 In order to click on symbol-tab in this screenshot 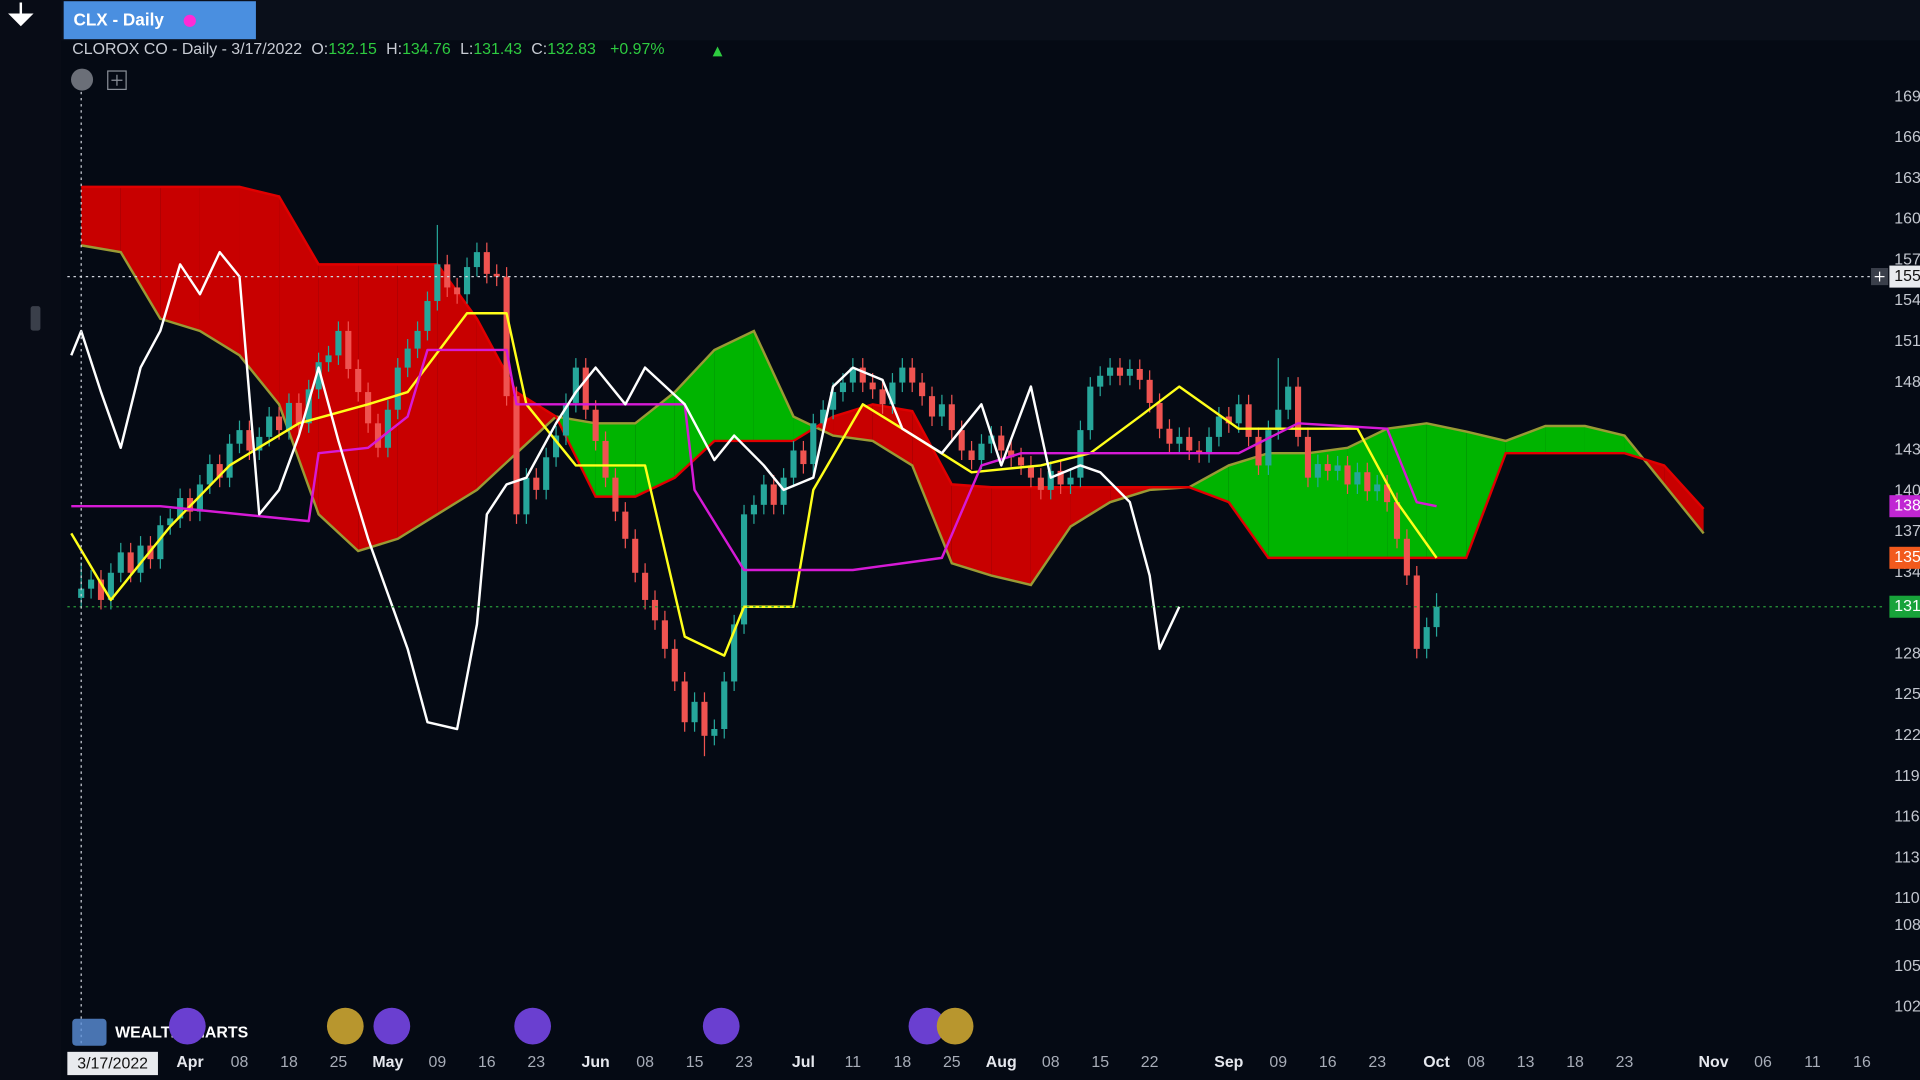, I will do `click(159, 20)`.